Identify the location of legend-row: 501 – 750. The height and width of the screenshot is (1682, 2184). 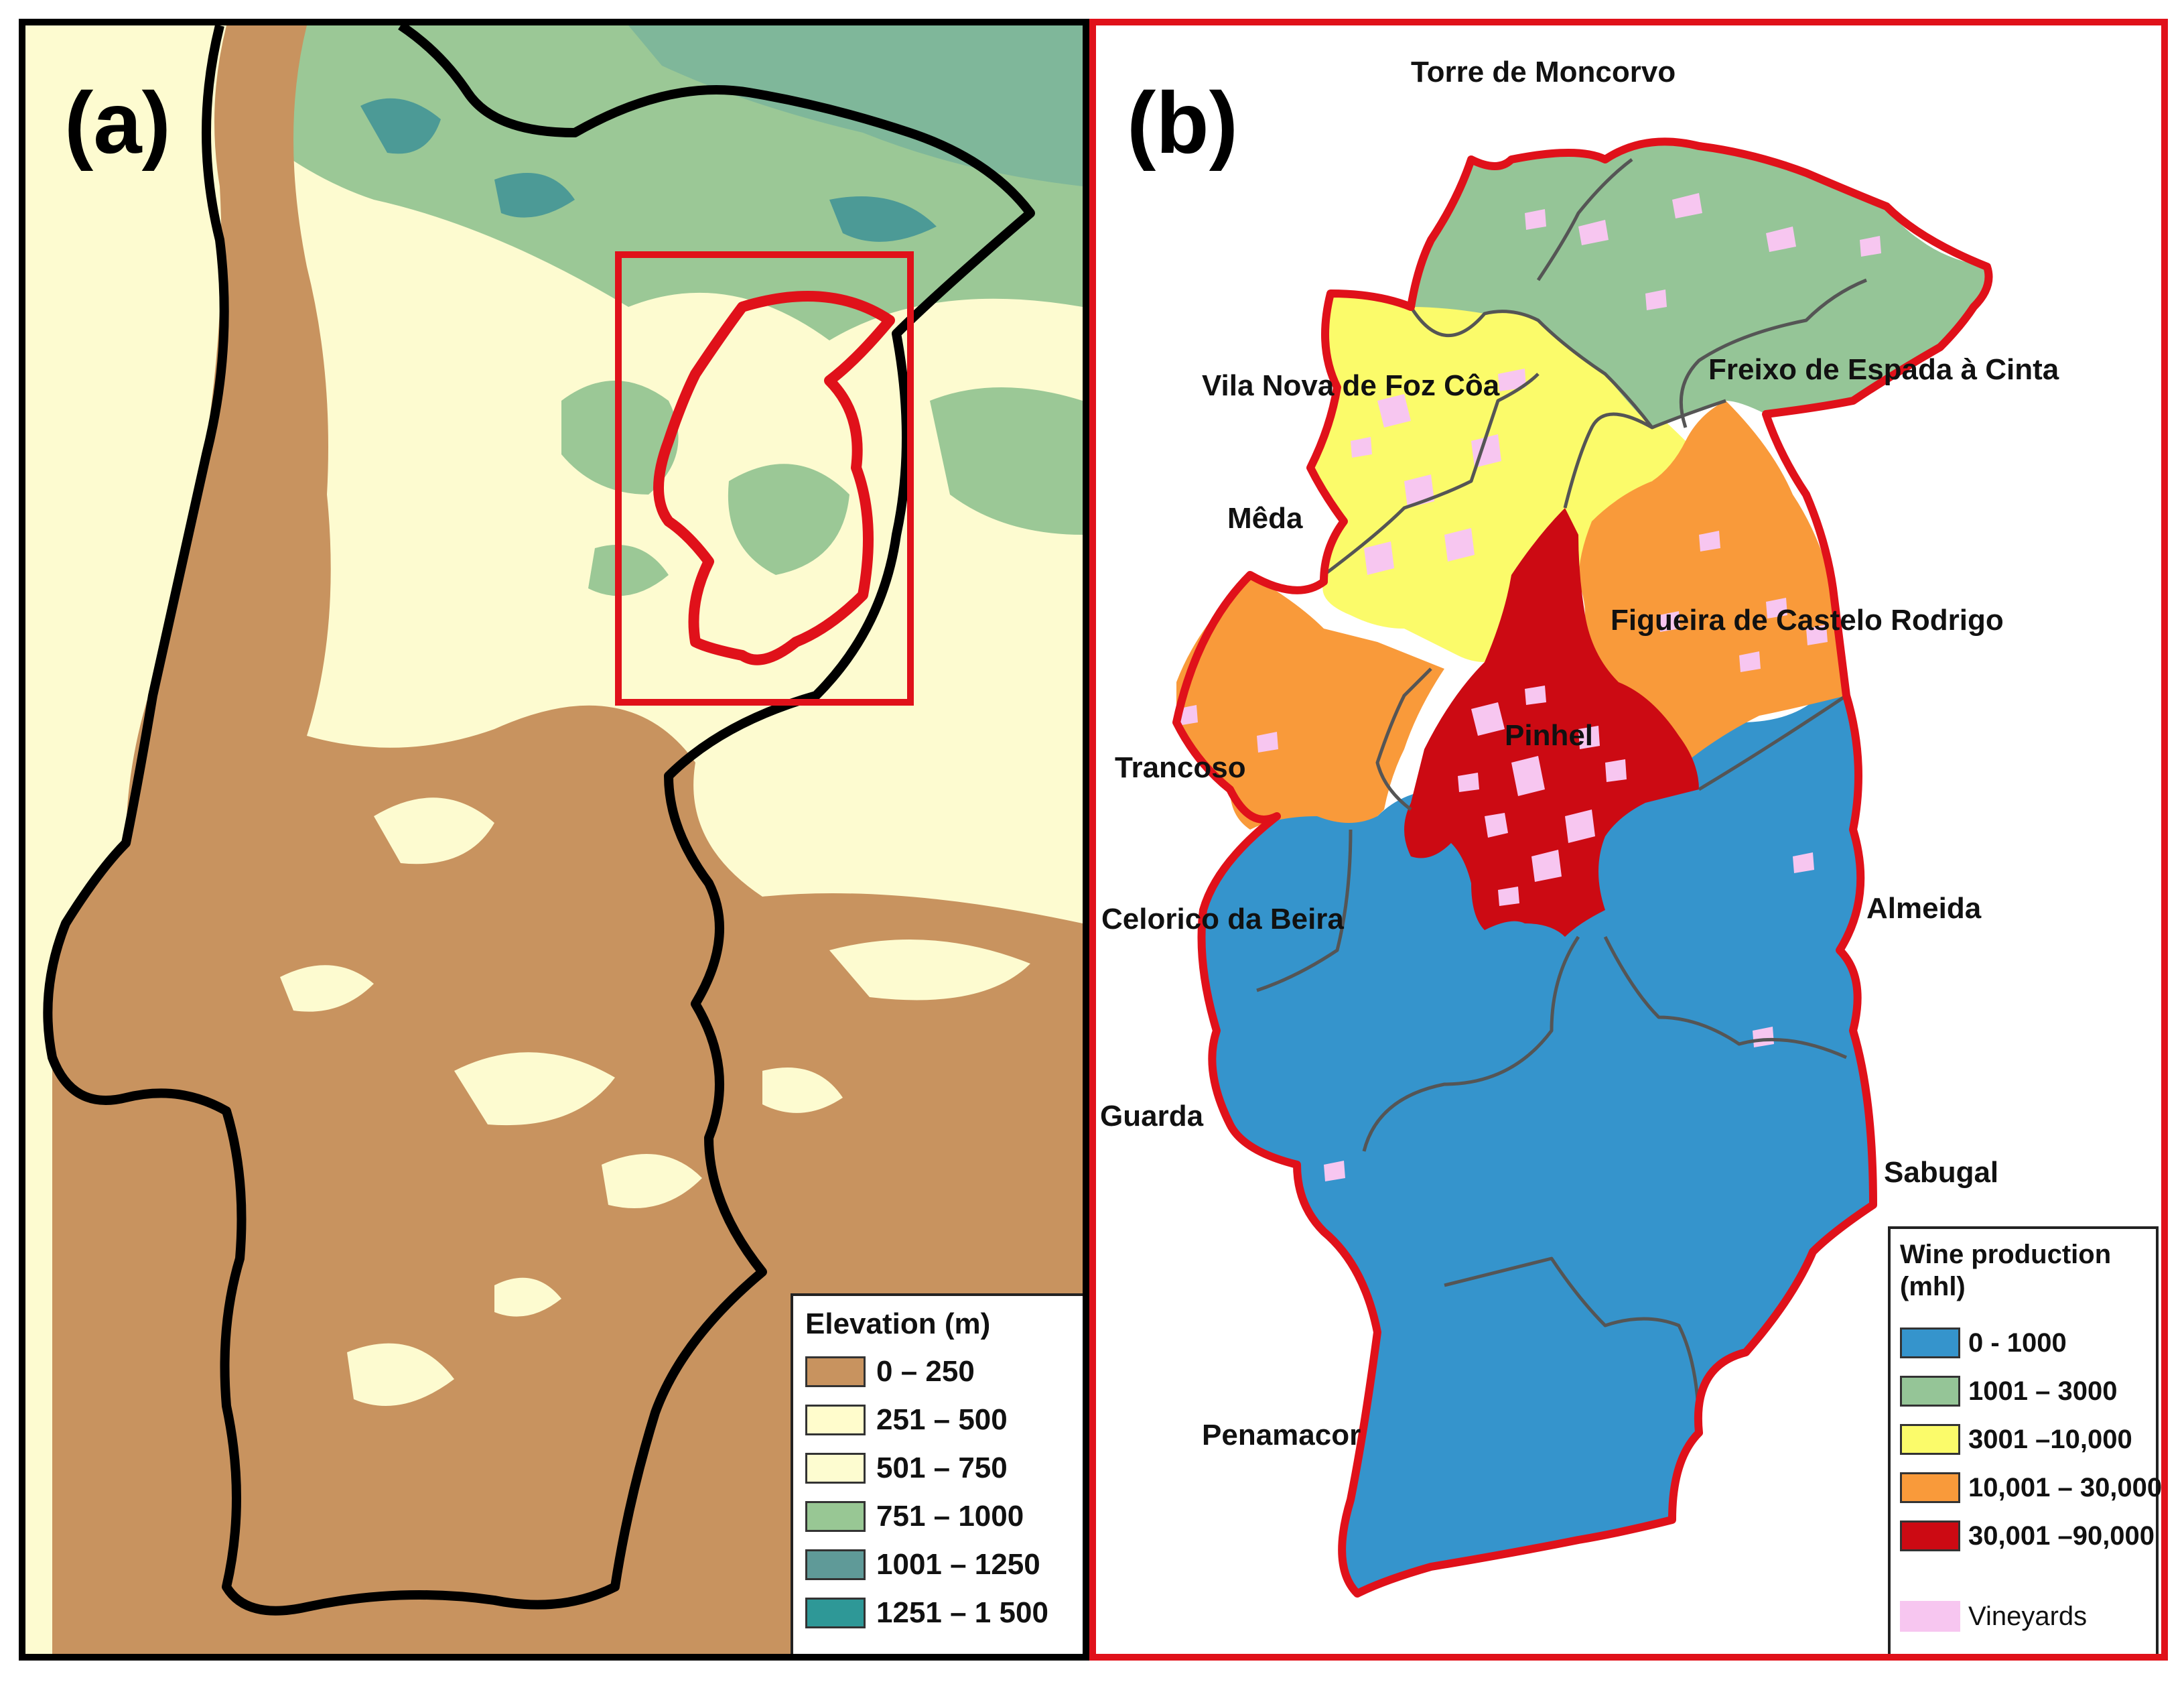
(940, 1468).